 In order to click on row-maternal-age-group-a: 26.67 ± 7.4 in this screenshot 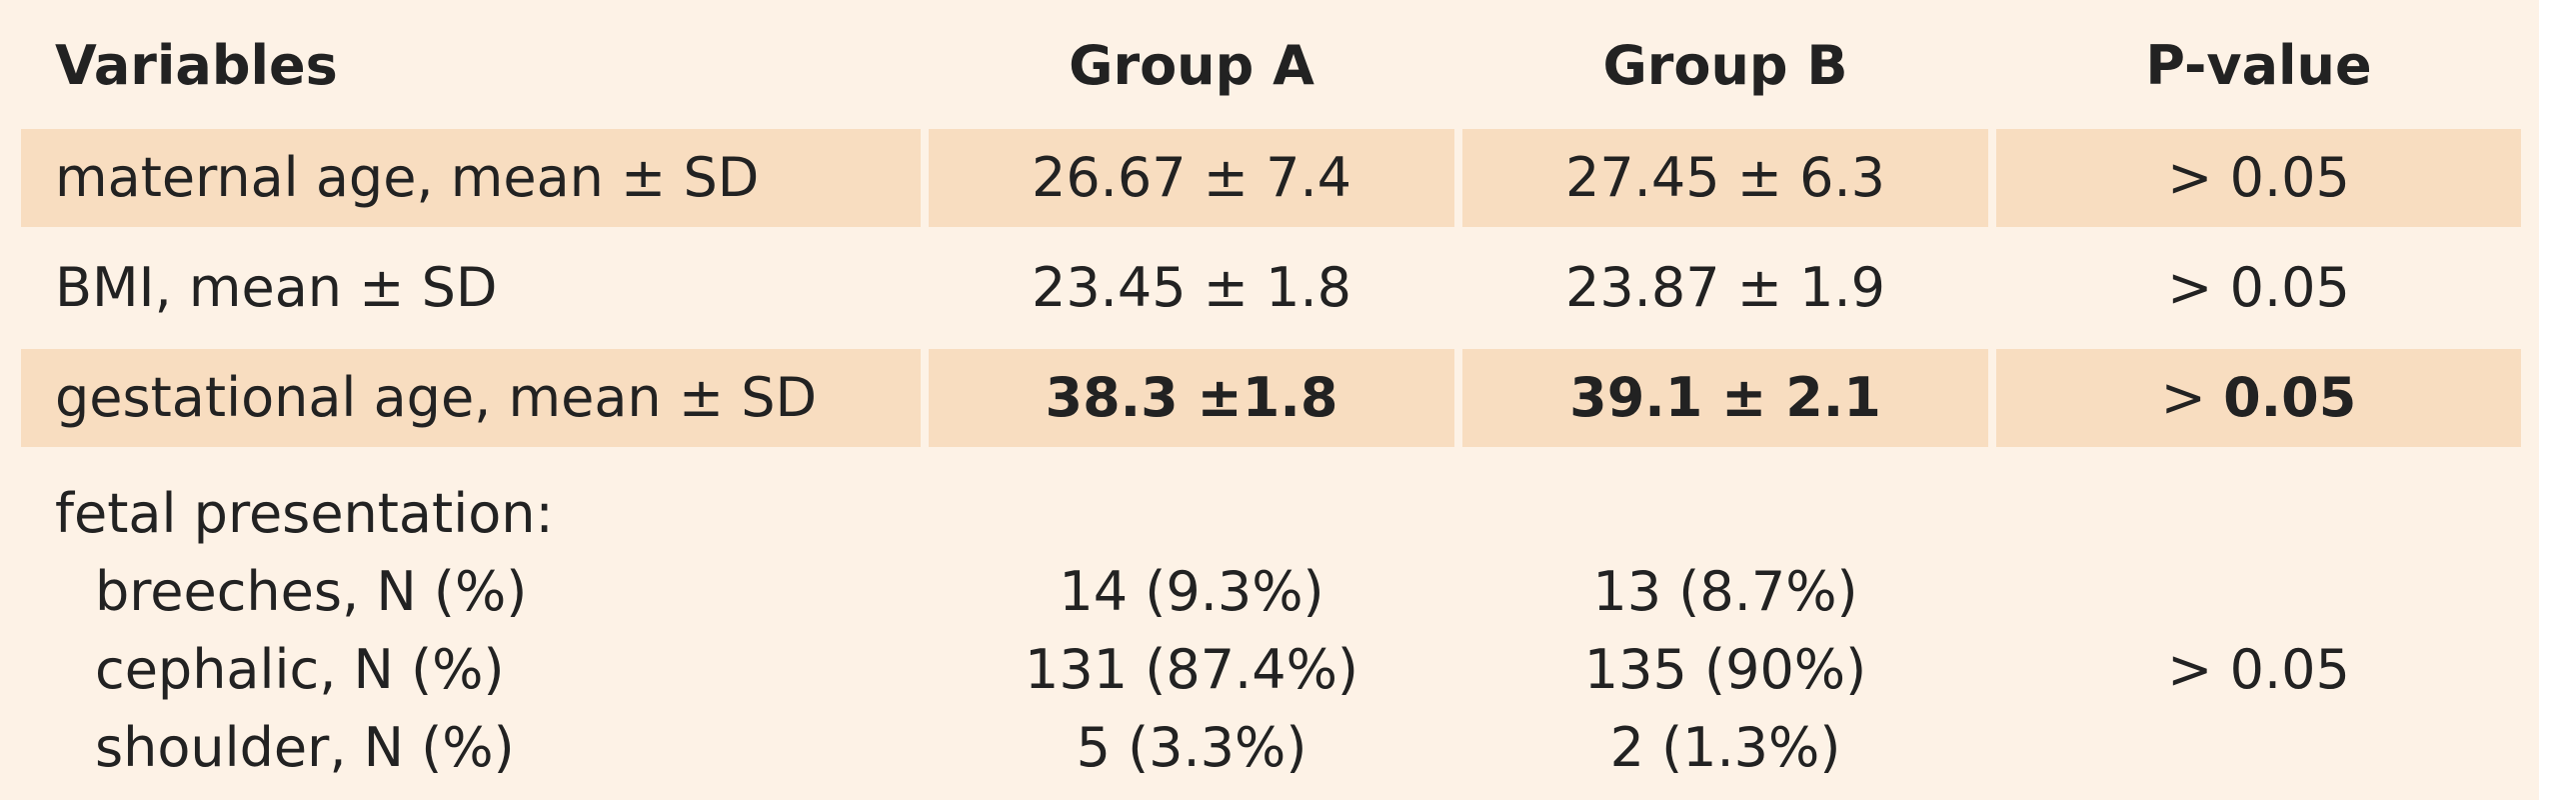, I will do `click(1191, 178)`.